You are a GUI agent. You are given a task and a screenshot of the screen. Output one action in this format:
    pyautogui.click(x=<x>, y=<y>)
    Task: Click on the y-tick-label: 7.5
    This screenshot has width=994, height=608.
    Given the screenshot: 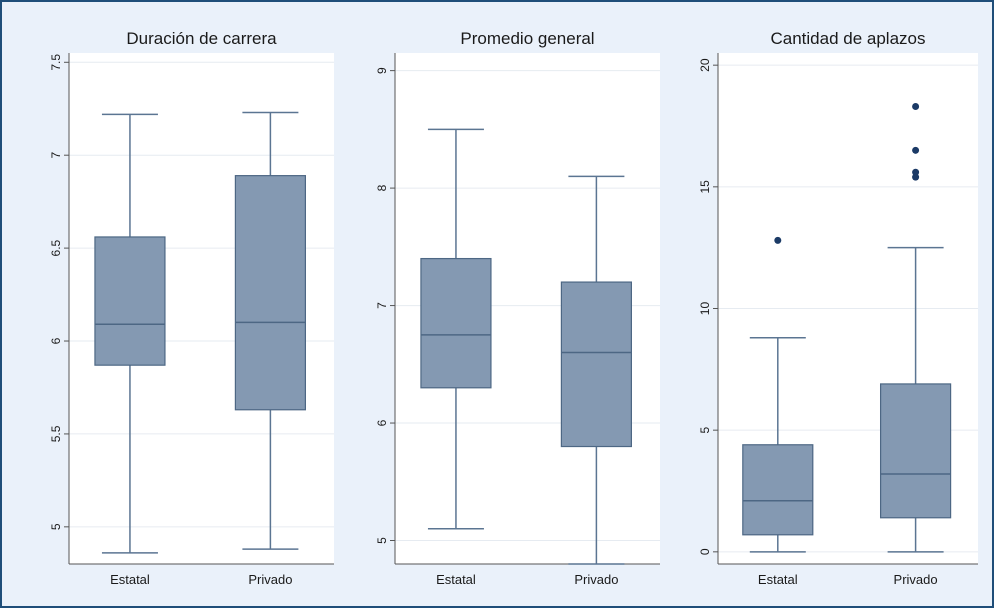 What is the action you would take?
    pyautogui.click(x=56, y=62)
    